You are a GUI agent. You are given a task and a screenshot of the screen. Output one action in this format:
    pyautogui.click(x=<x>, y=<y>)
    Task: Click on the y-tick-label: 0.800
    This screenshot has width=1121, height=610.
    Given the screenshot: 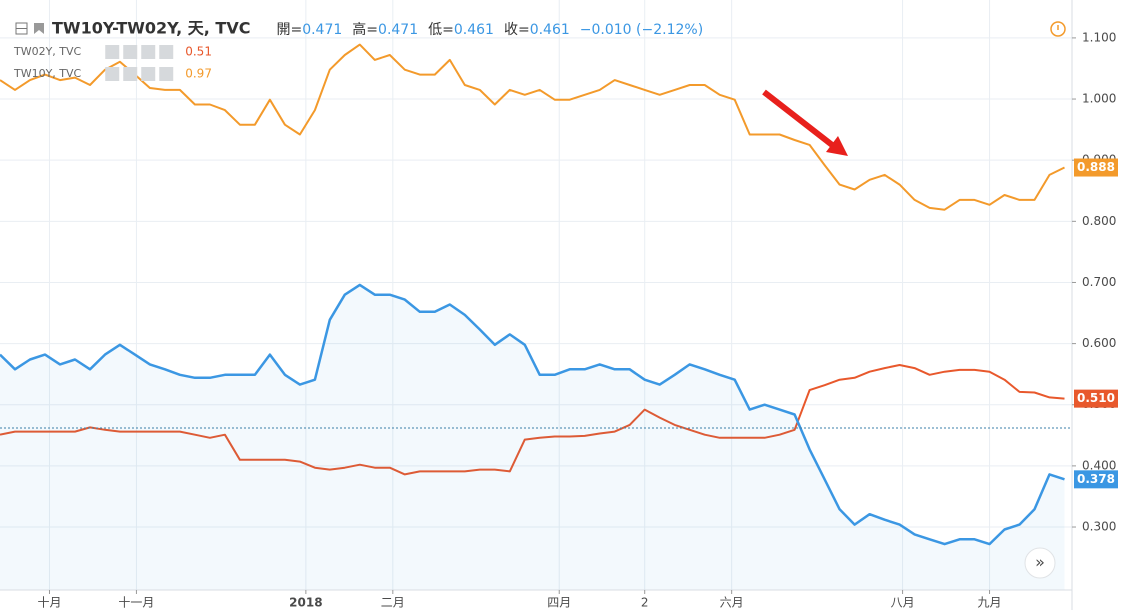 What is the action you would take?
    pyautogui.click(x=1099, y=221)
    